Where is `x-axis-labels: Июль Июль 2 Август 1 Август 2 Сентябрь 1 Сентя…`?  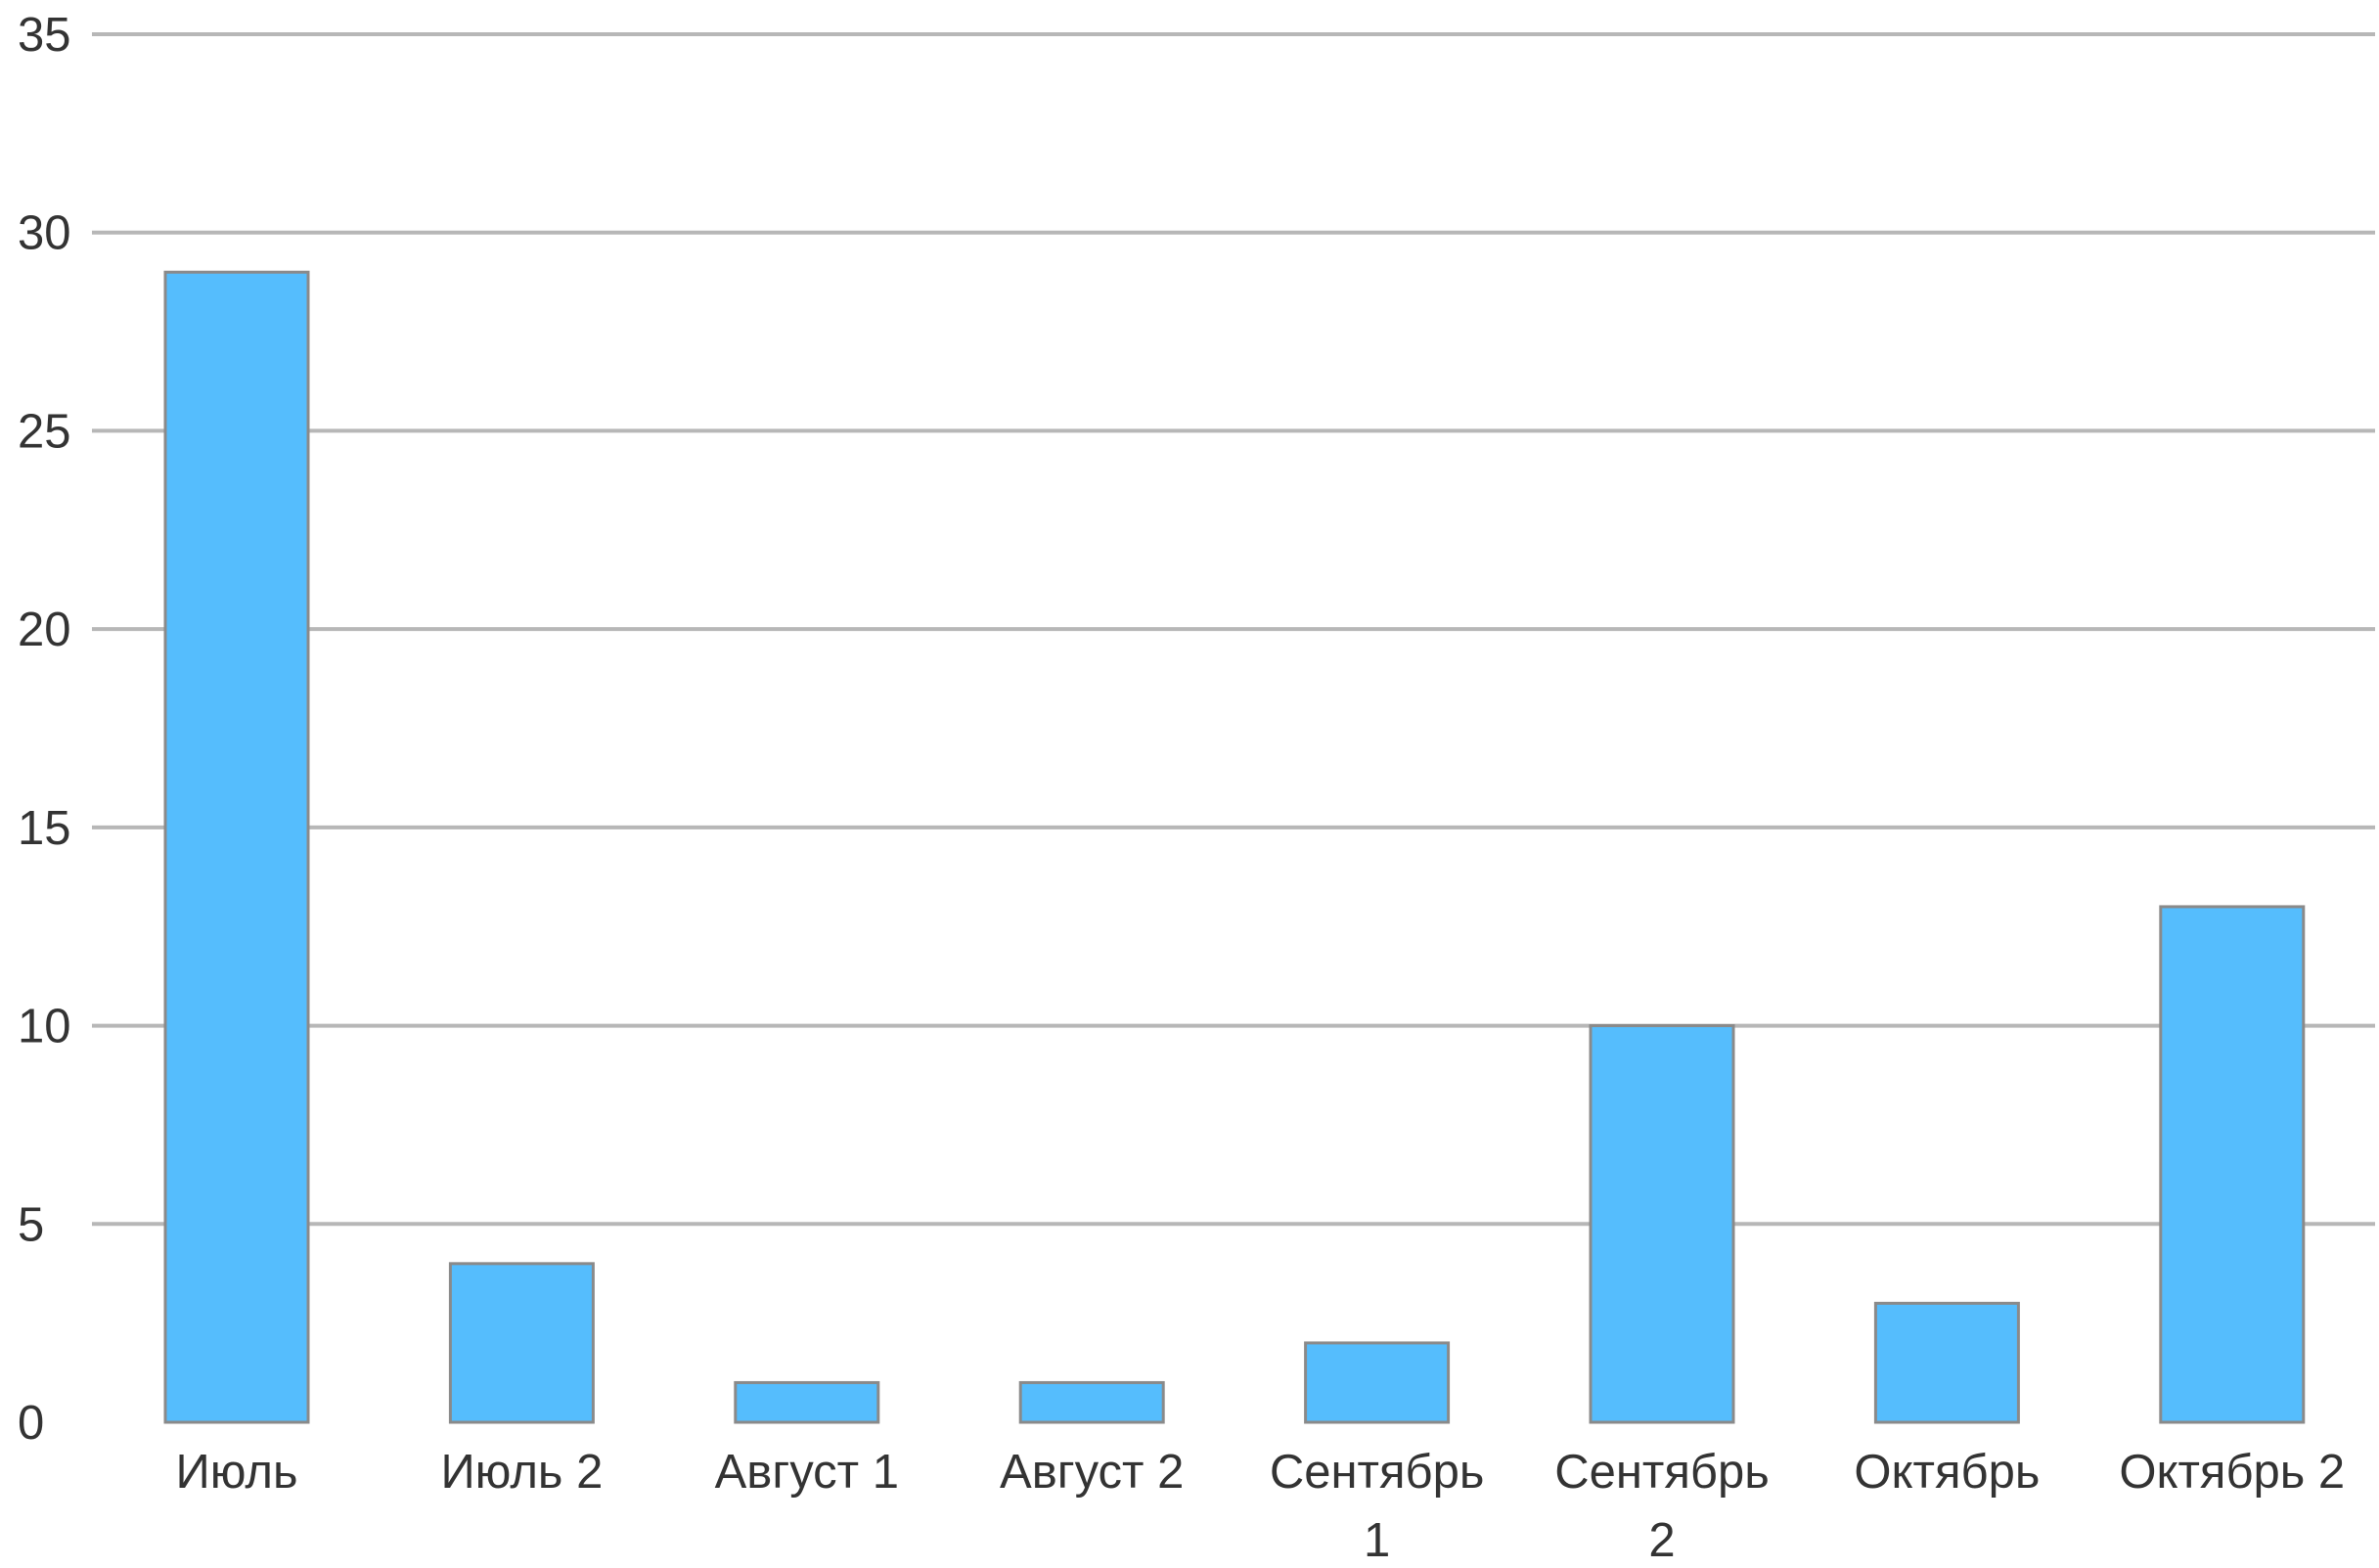
x-axis-labels: Июль Июль 2 Август 1 Август 2 Сентябрь 1 Сентя… is located at coordinates (1260, 1506).